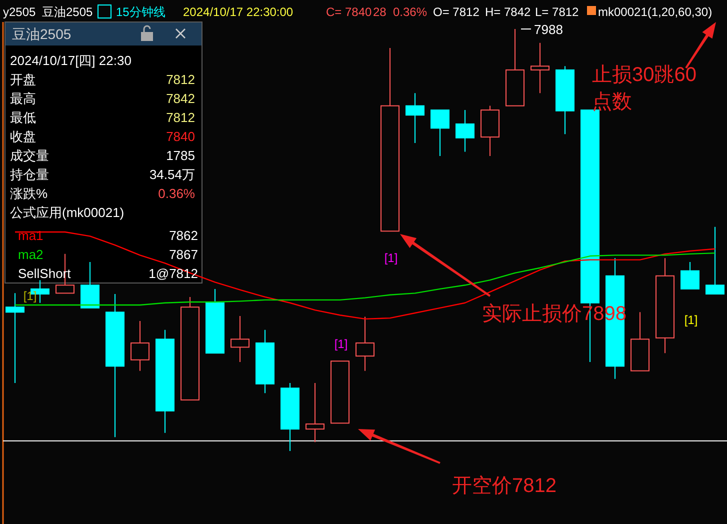  I want to click on series-label: ma1, so click(31, 235).